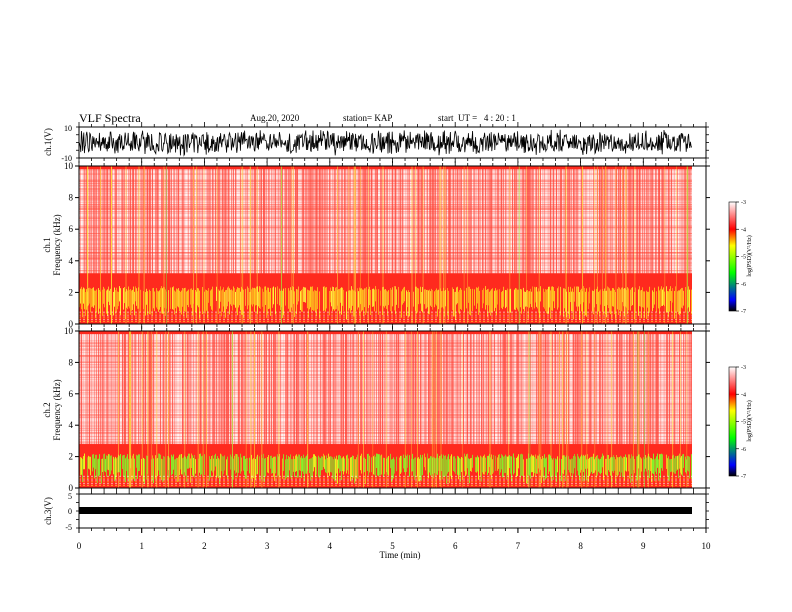  I want to click on time-tick-label: 7, so click(518, 546).